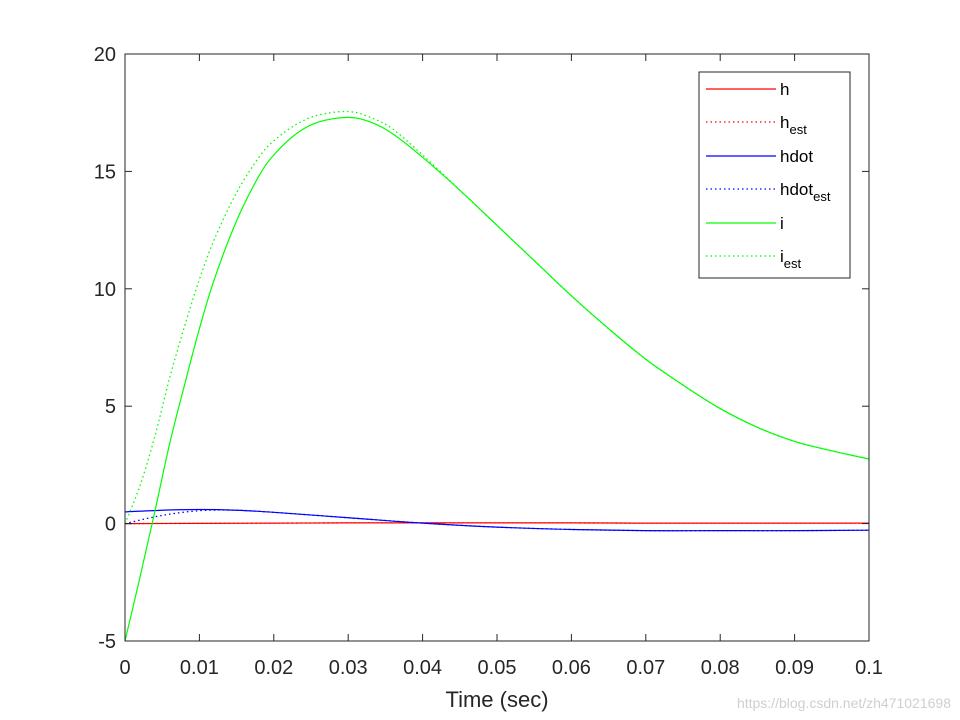 The height and width of the screenshot is (720, 960). I want to click on watermark: https://blog.csdn.net/zh471021698, so click(844, 703).